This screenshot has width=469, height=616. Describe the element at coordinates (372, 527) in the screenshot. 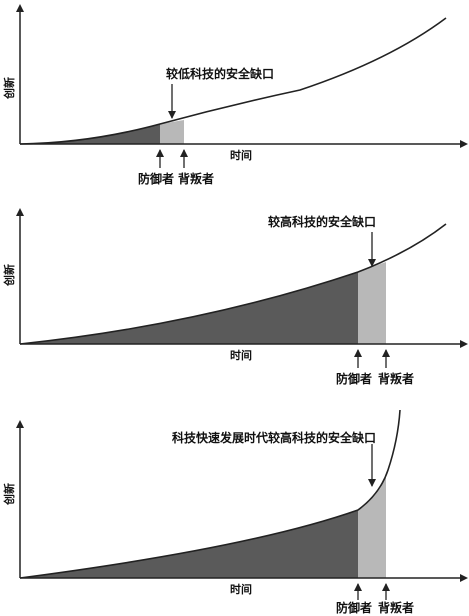

I see `panel-3-gap-area` at that location.